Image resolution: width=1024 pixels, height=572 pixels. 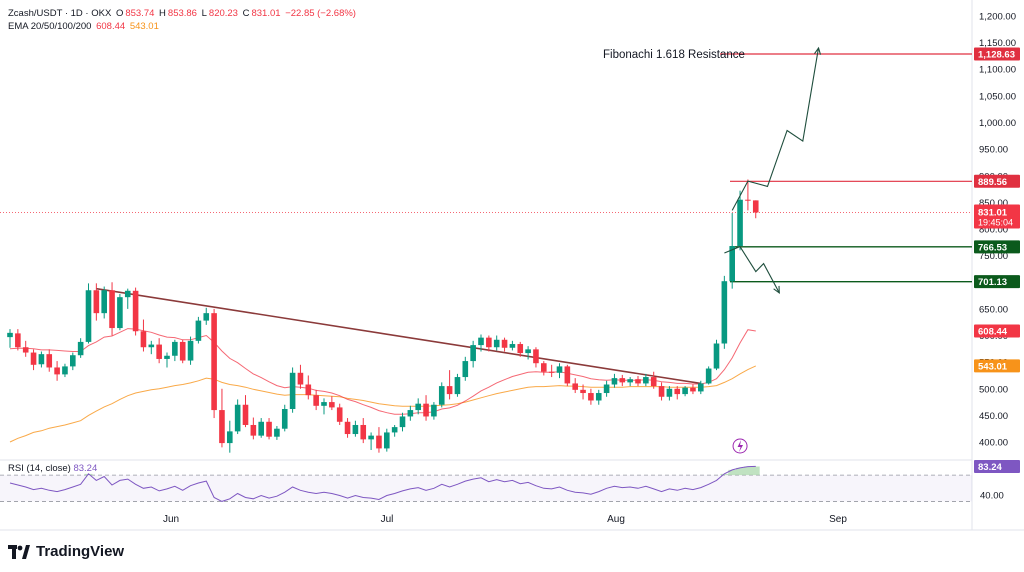 What do you see at coordinates (223, 13) in the screenshot?
I see `low-value: 820.23` at bounding box center [223, 13].